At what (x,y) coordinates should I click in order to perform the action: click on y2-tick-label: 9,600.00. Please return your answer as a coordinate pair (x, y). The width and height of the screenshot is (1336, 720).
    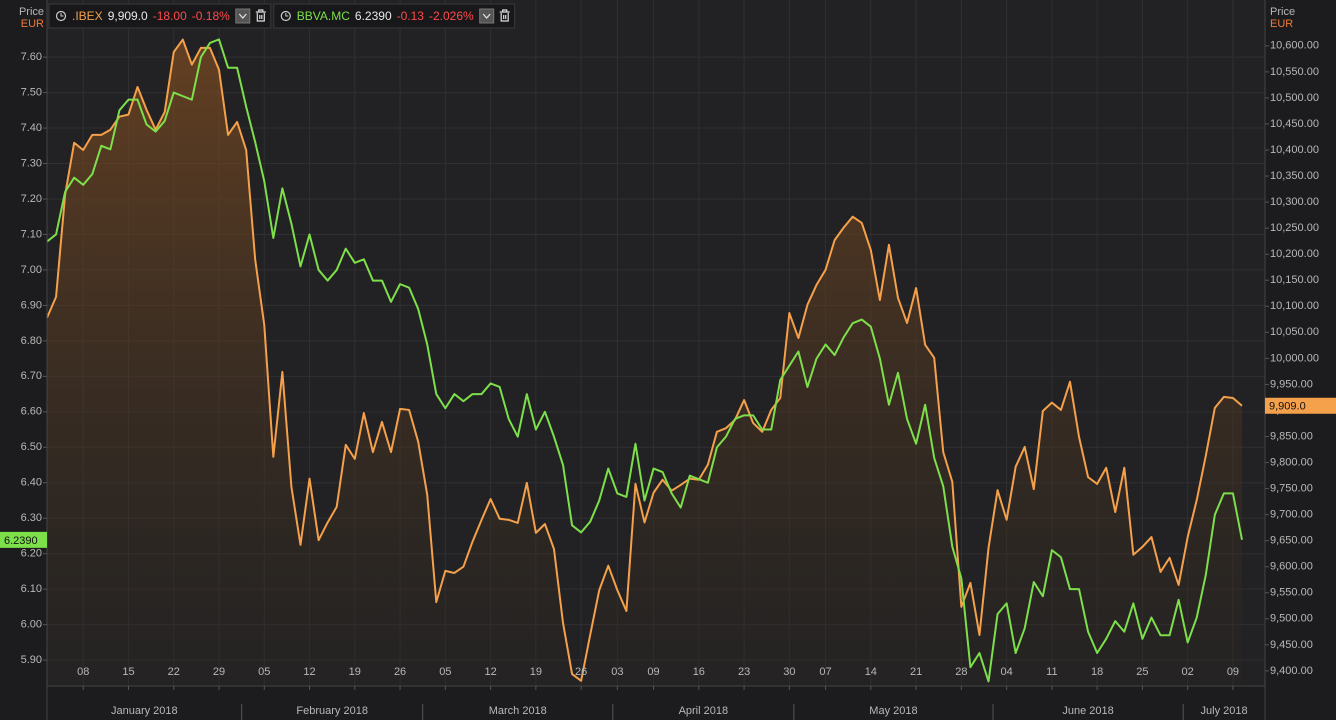
    Looking at the image, I should click on (1291, 567).